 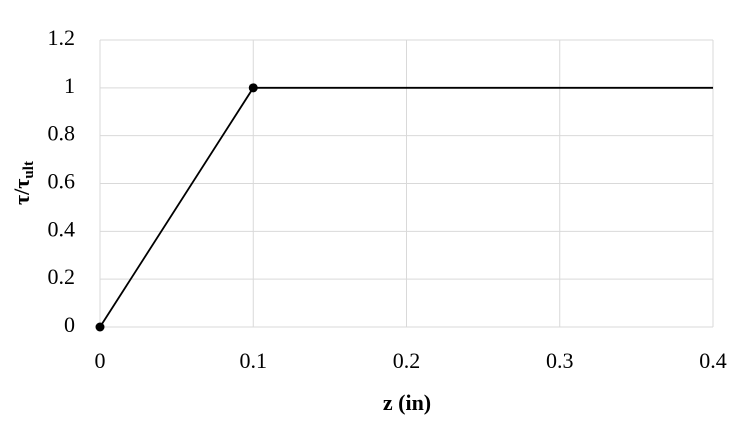 What do you see at coordinates (21, 192) in the screenshot?
I see `y-axis-title-main: τ/τ` at bounding box center [21, 192].